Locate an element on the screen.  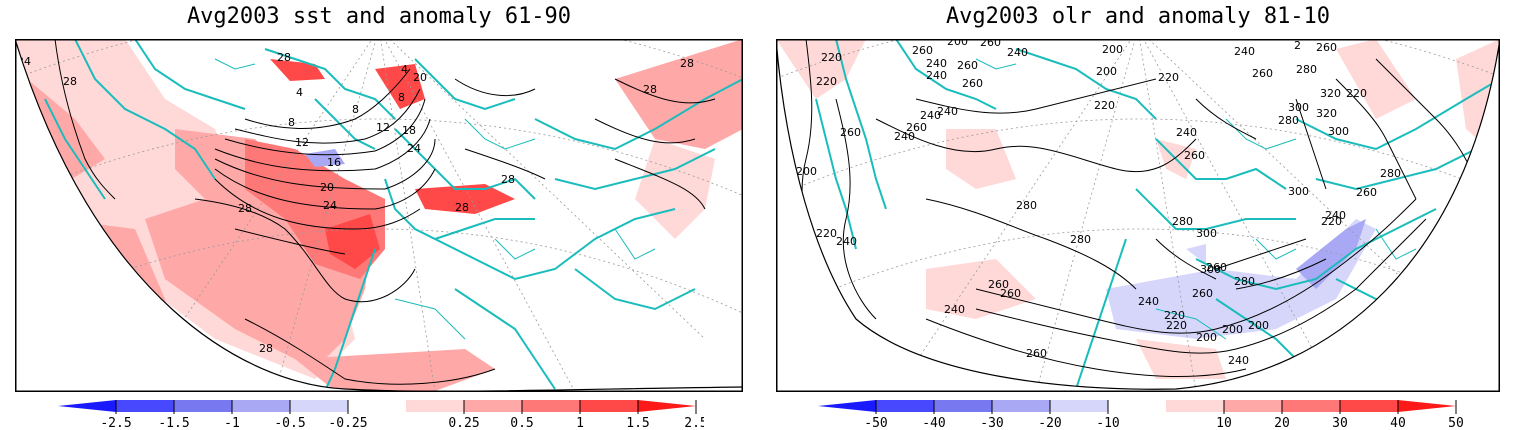
olr-colorbar: -50 -40 -30 -20 -10 10 20 30 40 50 is located at coordinates (1141, 415).